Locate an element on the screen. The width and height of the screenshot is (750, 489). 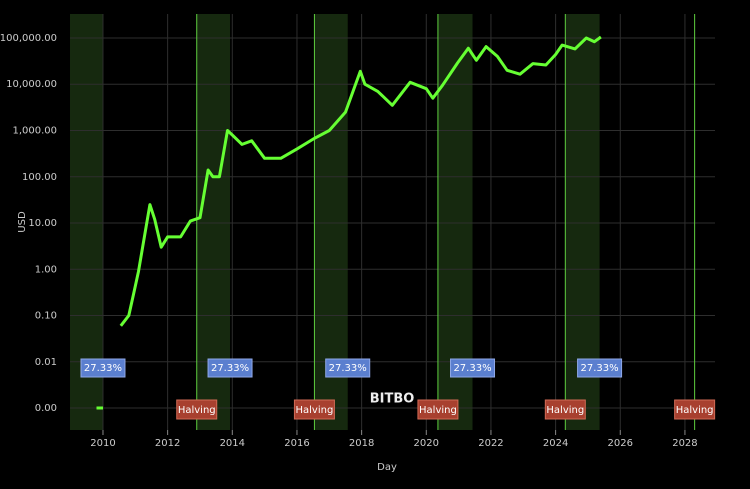
x-tick-label: 2016 is located at coordinates (296, 443).